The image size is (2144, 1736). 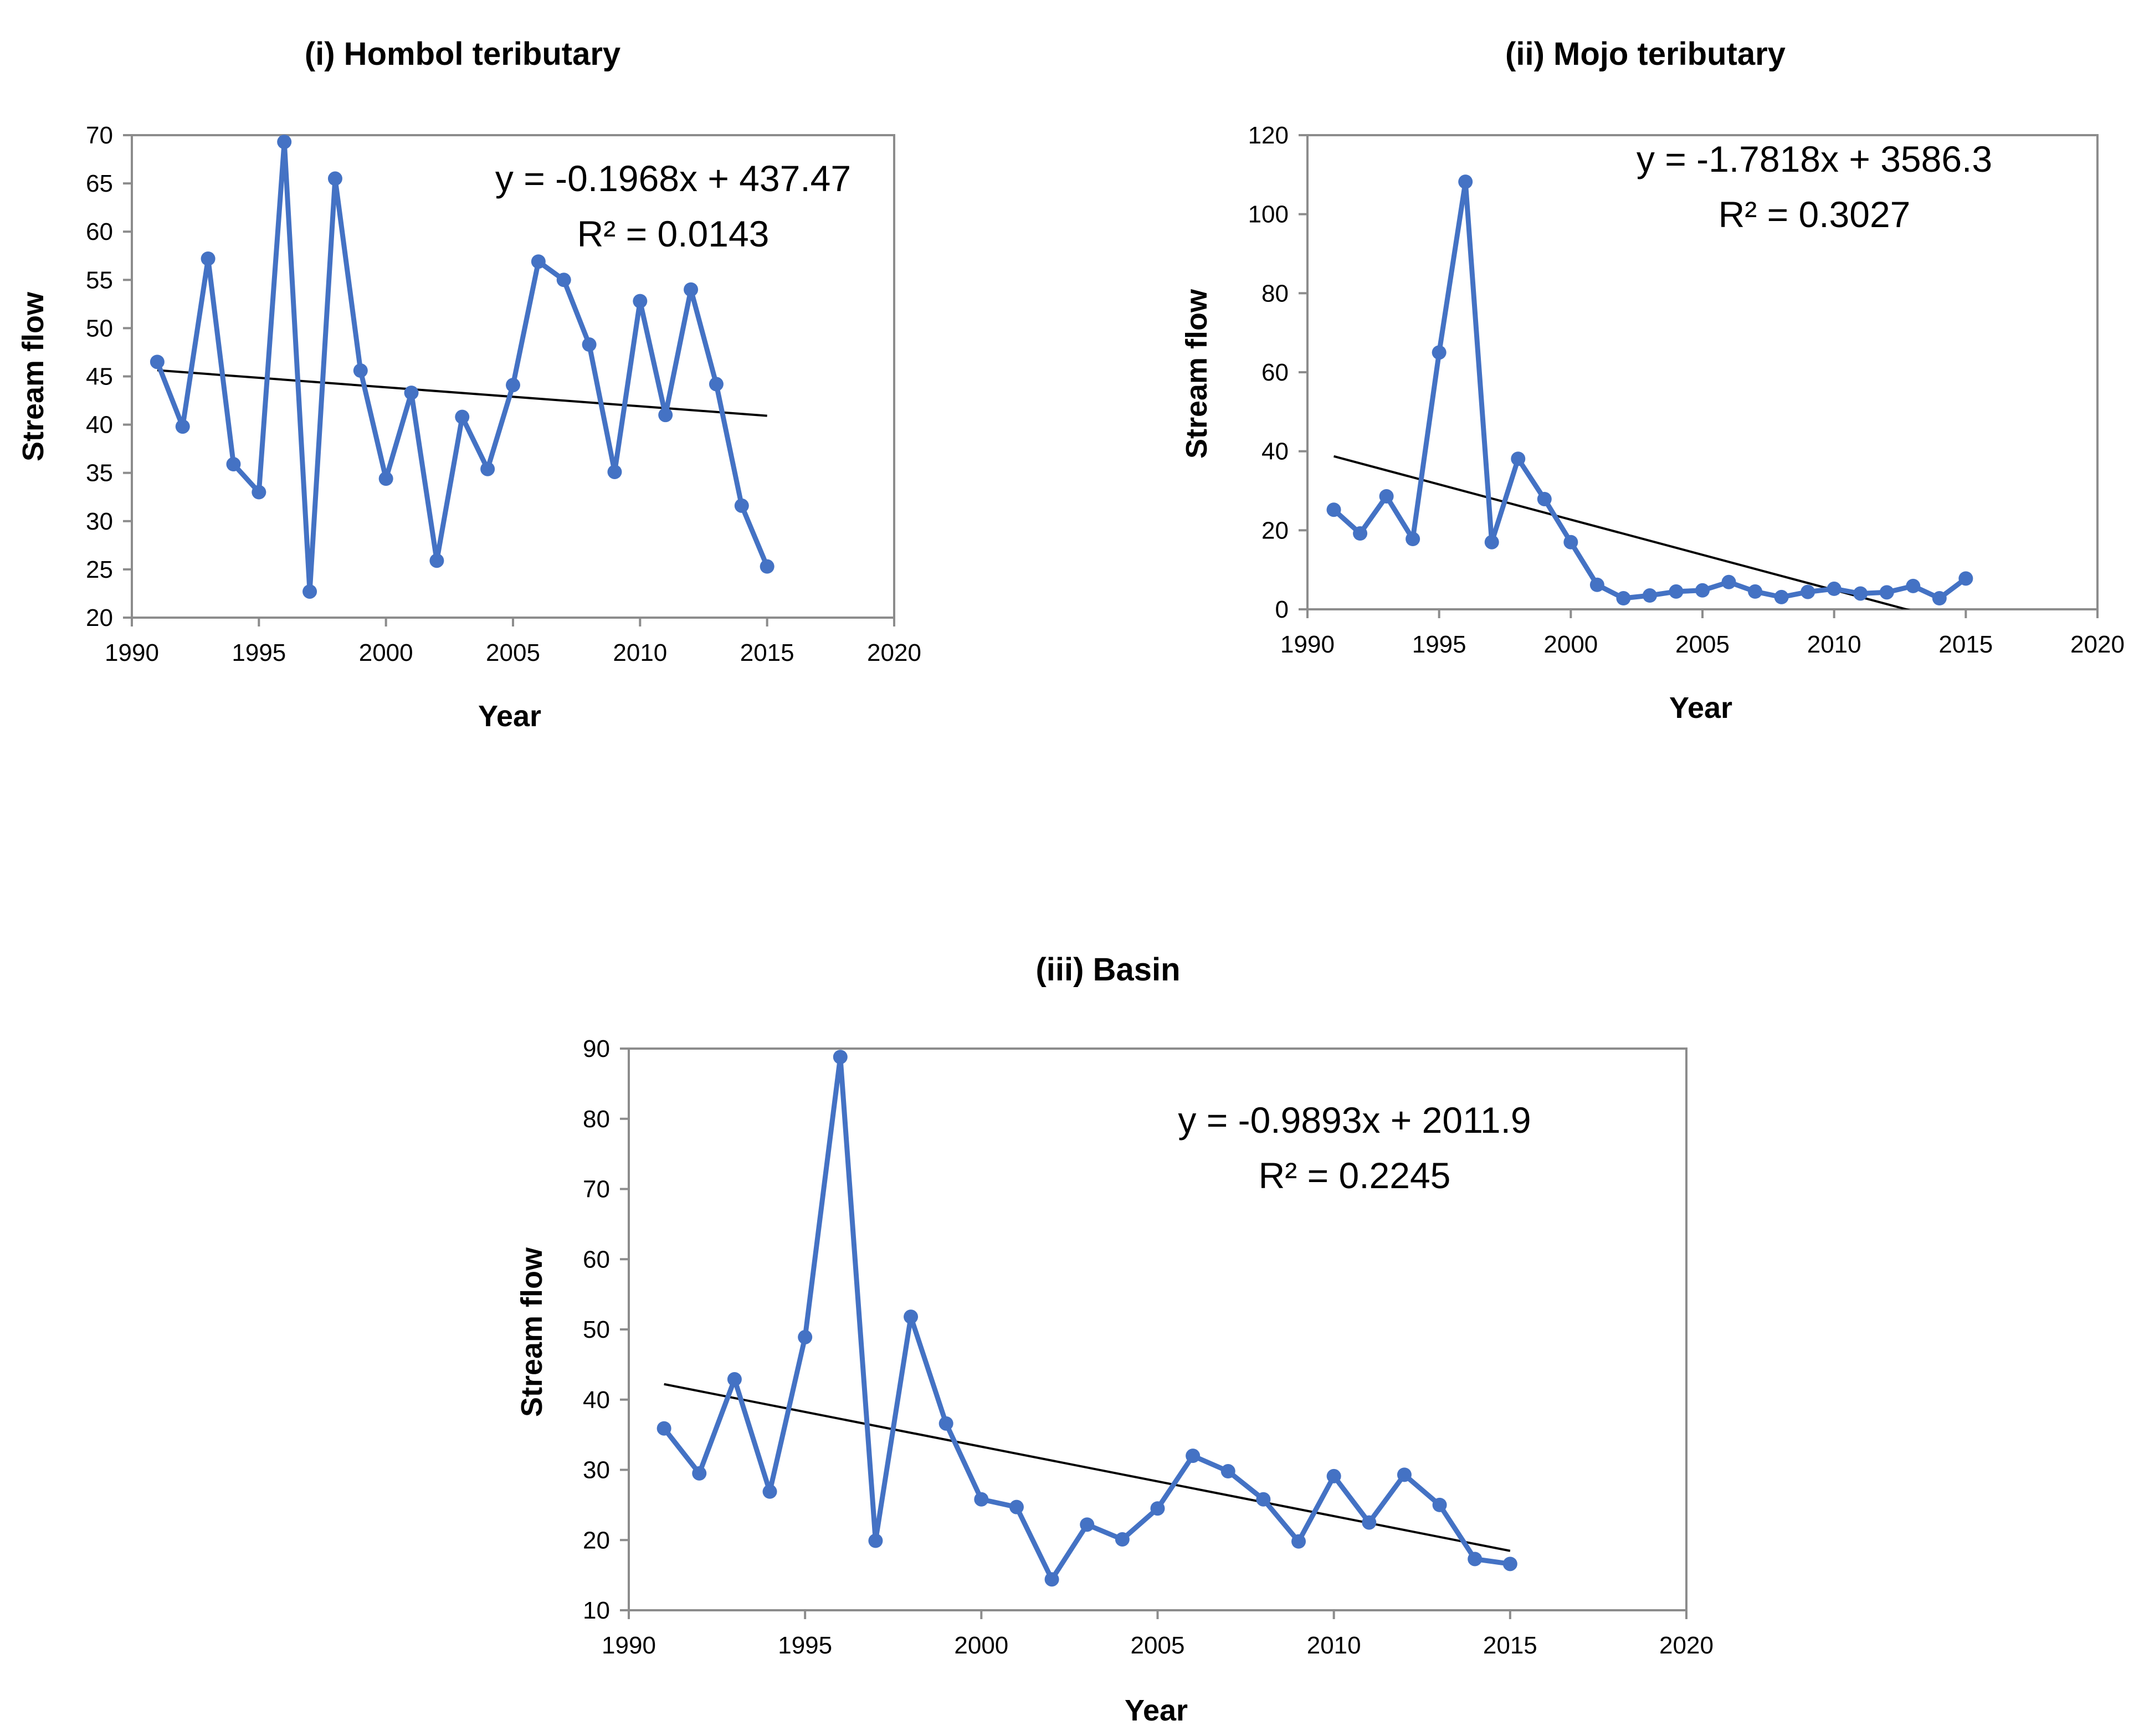 What do you see at coordinates (99, 183) in the screenshot?
I see `y-tick-label: 65` at bounding box center [99, 183].